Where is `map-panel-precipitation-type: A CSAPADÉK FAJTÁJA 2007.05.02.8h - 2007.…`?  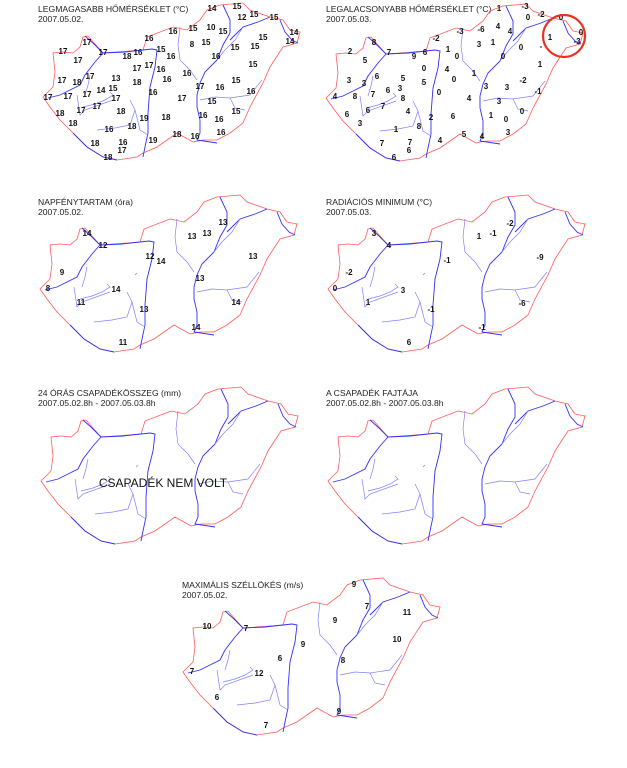 map-panel-precipitation-type: A CSAPADÉK FAJTÁJA 2007.05.02.8h - 2007.… is located at coordinates (456, 465).